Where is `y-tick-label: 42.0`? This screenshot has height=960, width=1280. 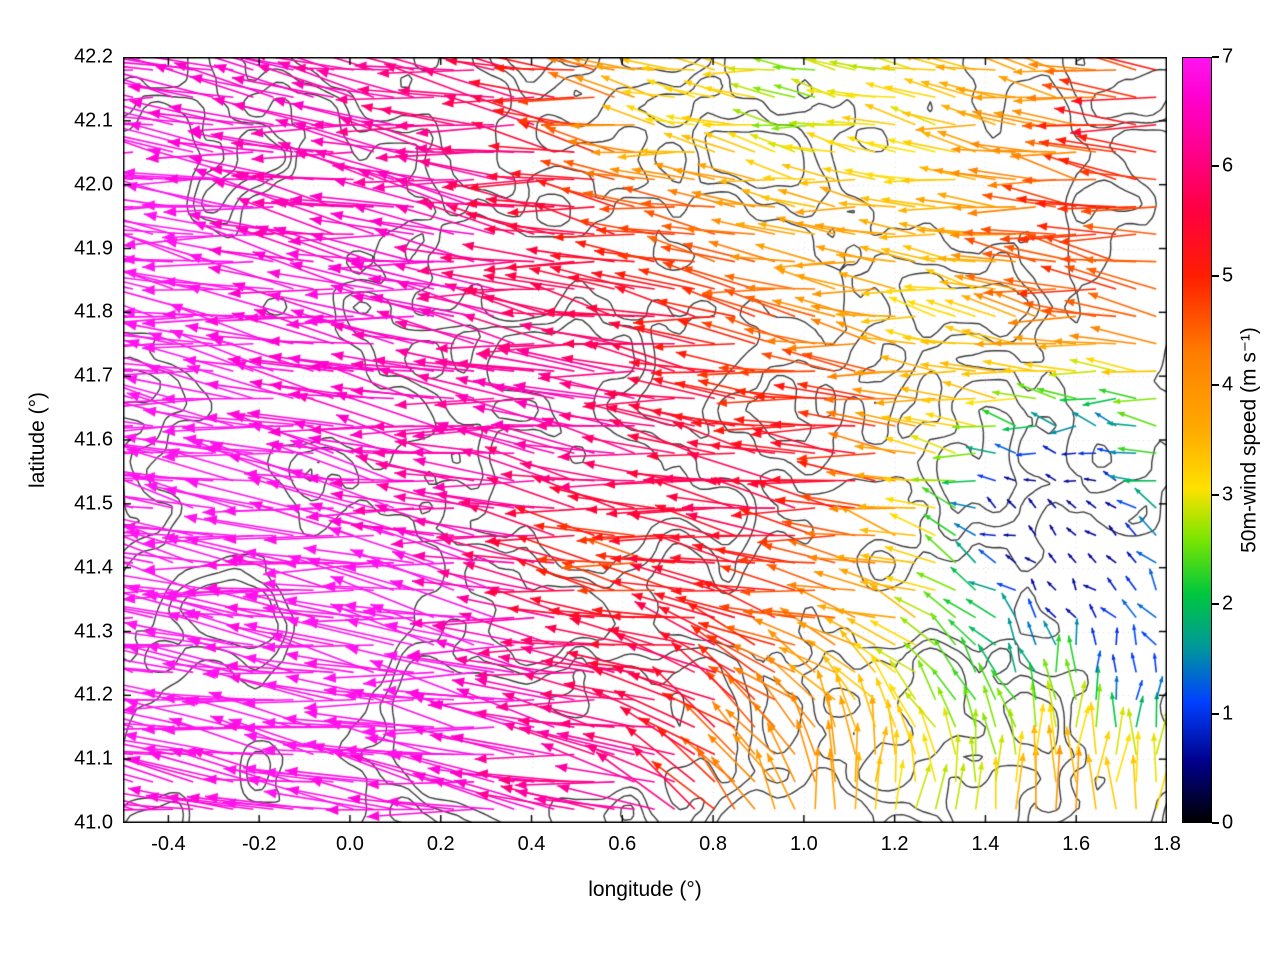
y-tick-label: 42.0 is located at coordinates (93, 184).